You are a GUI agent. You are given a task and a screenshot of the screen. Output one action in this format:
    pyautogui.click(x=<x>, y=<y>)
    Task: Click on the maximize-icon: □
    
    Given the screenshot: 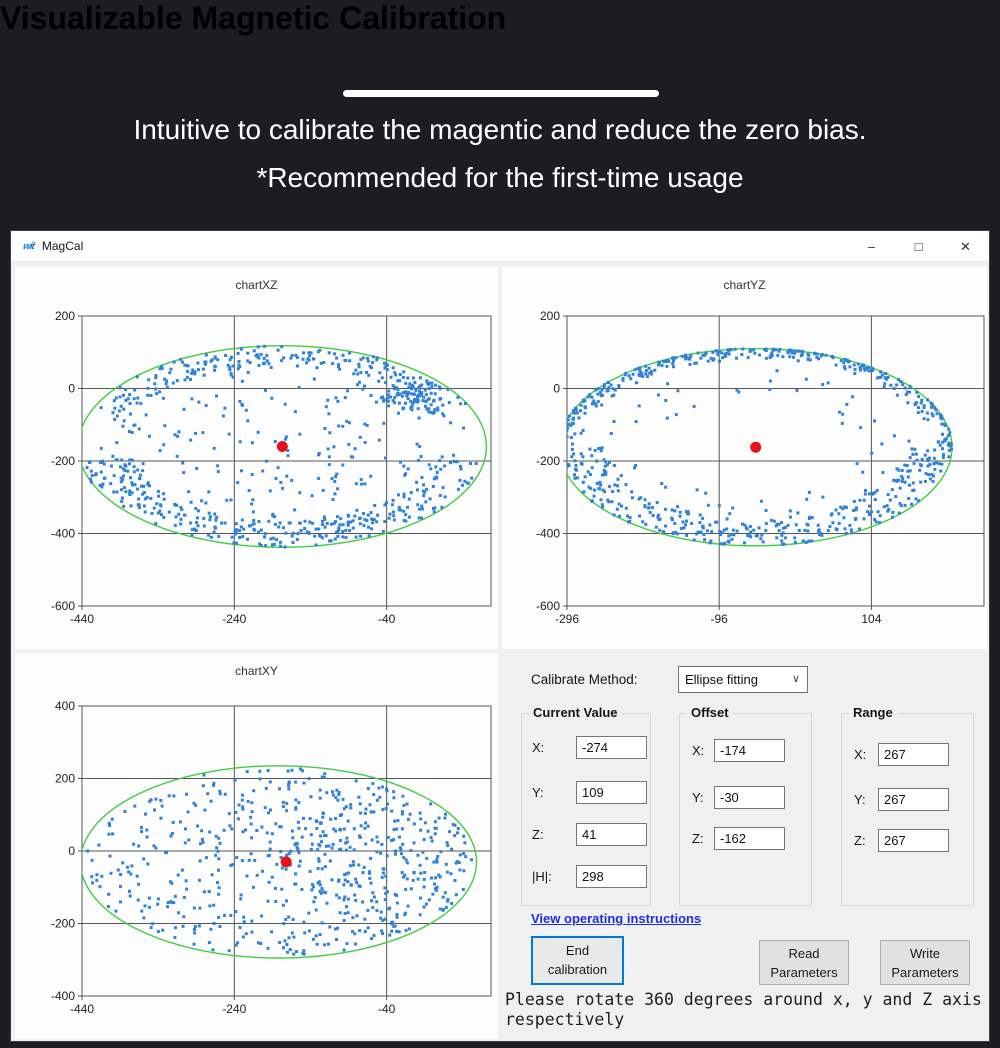 What is the action you would take?
    pyautogui.click(x=918, y=246)
    